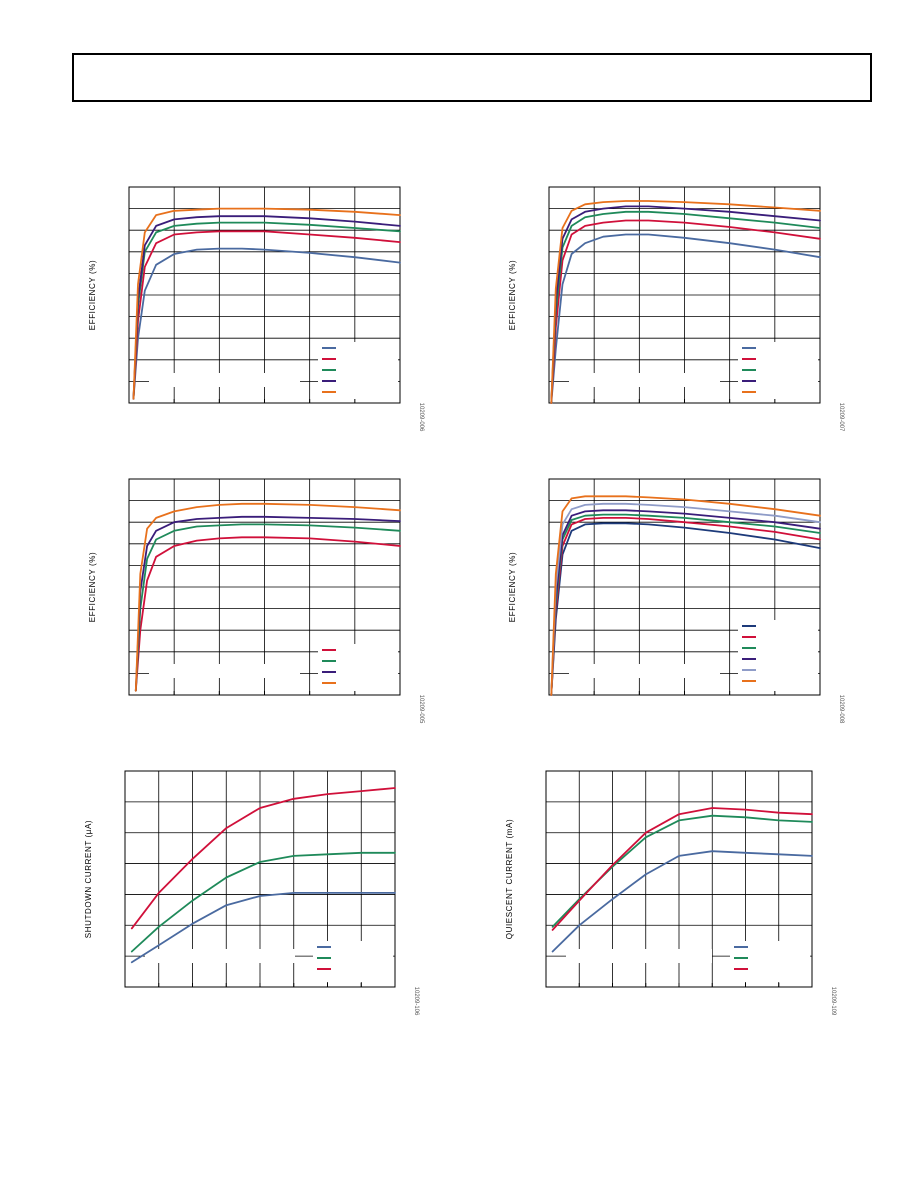 Image resolution: width=918 pixels, height=1188 pixels. Describe the element at coordinates (472, 77) in the screenshot. I see `page-header-box` at that location.